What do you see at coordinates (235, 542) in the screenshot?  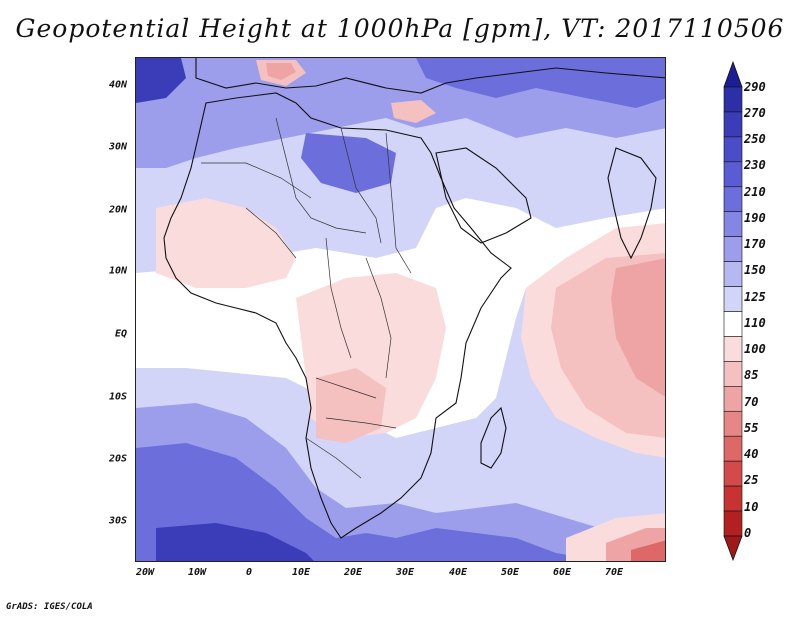 I see `field-deep-blue-south` at bounding box center [235, 542].